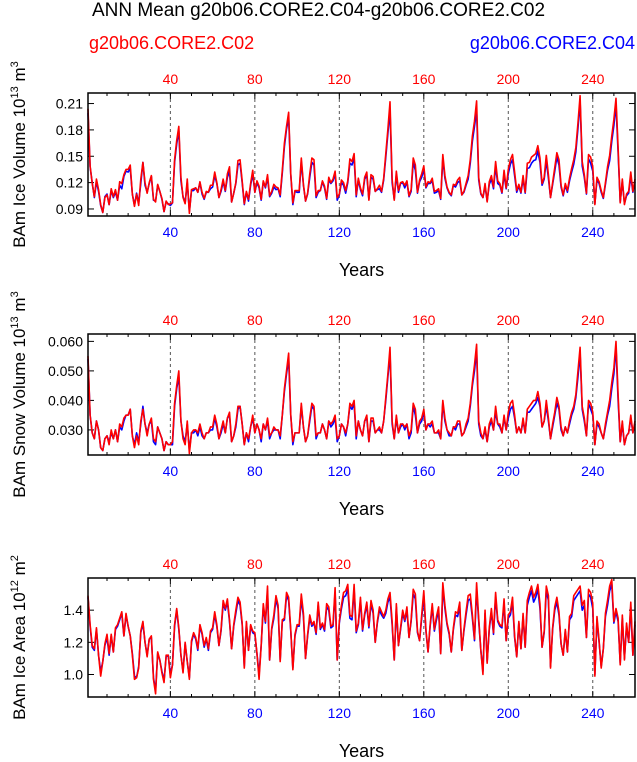 Image resolution: width=637 pixels, height=762 pixels. Describe the element at coordinates (65, 400) in the screenshot. I see `y-tick-label: 0.040` at that location.